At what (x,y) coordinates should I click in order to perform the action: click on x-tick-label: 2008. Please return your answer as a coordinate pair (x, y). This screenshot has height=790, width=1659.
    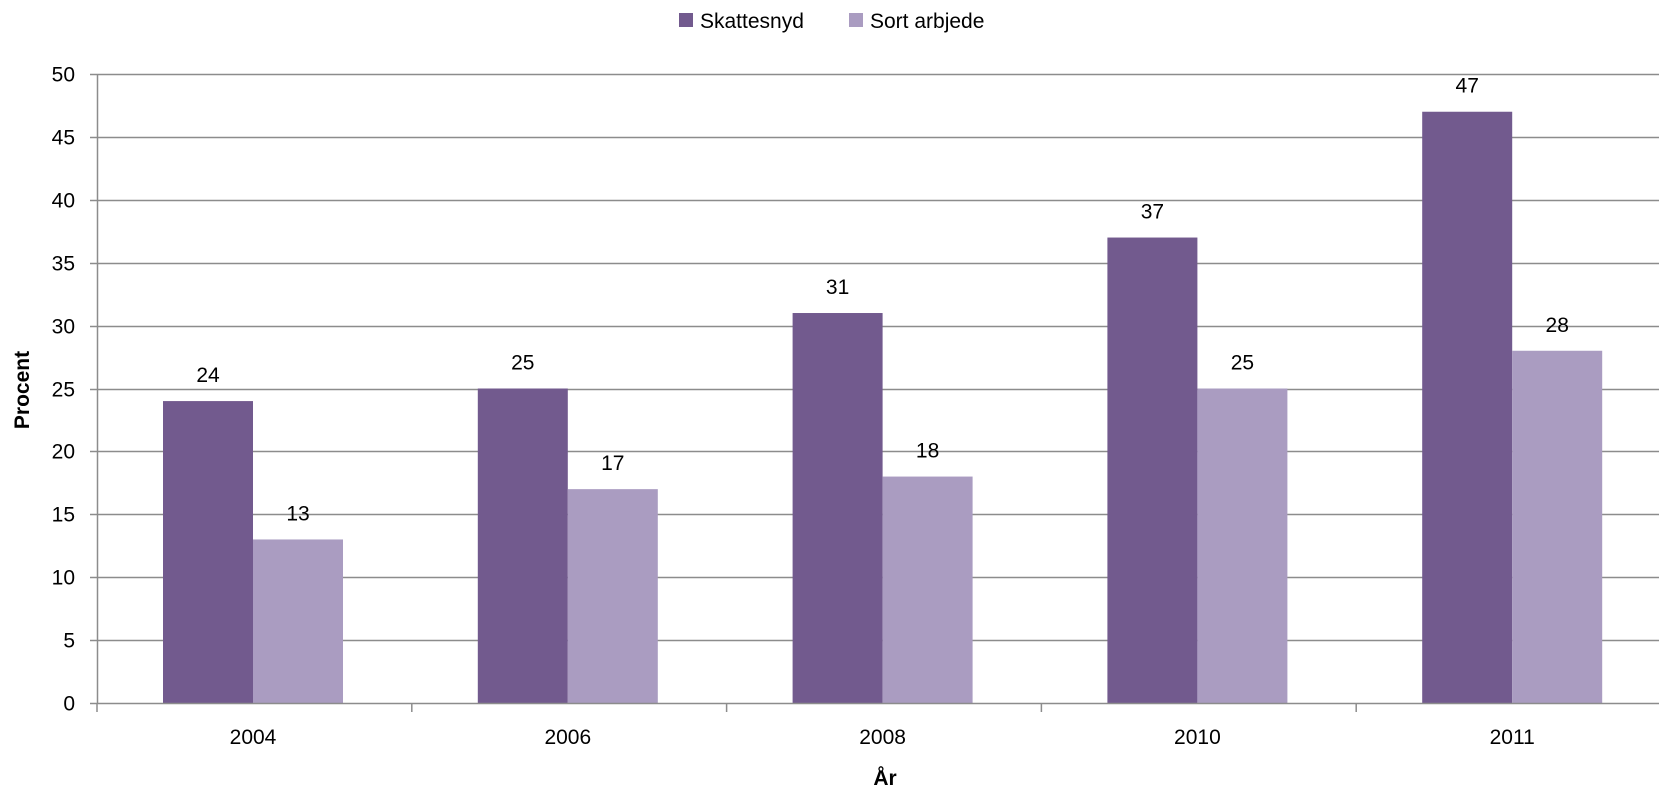
    Looking at the image, I should click on (882, 737).